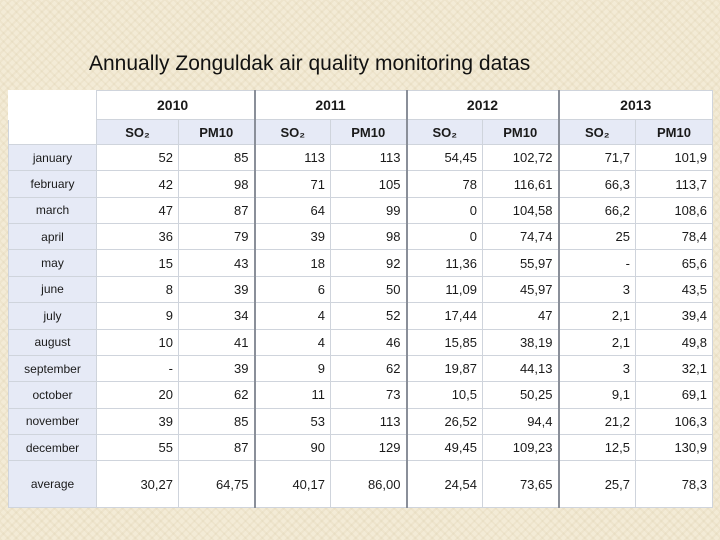  What do you see at coordinates (216, 316) in the screenshot?
I see `table-cell: 34` at bounding box center [216, 316].